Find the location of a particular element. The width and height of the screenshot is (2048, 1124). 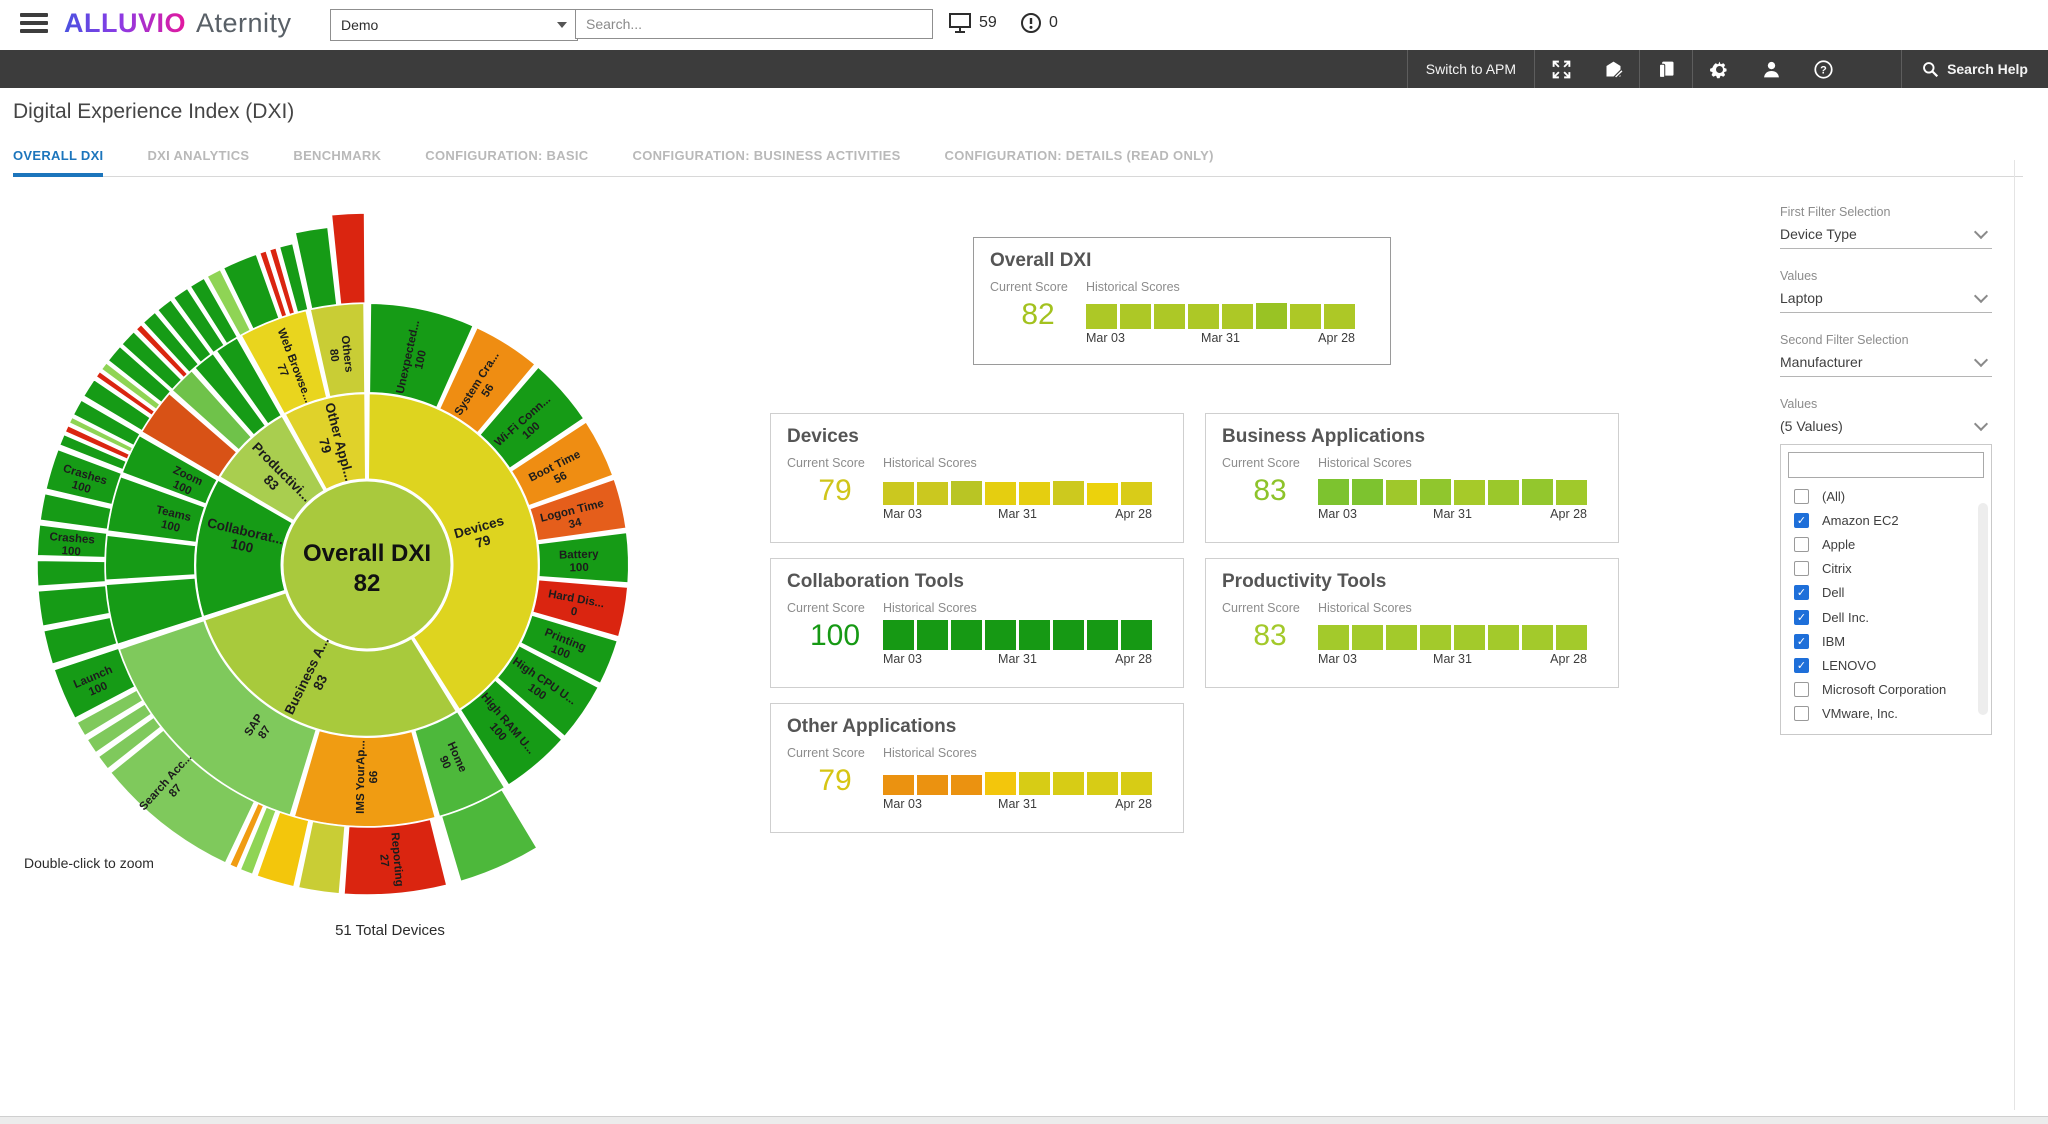

tab-overall-dxi: OVERALL DXI is located at coordinates (58, 162).